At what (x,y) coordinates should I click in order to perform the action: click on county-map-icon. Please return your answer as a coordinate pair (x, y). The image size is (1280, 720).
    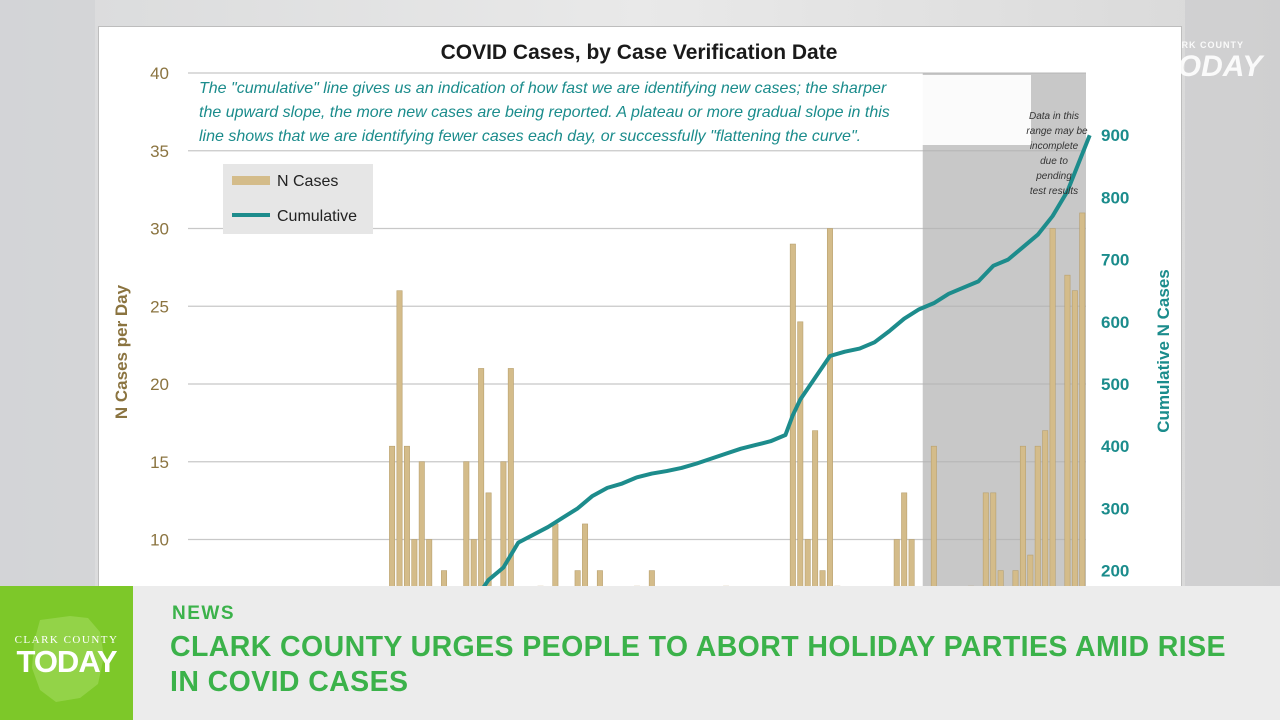
    Looking at the image, I should click on (68, 659).